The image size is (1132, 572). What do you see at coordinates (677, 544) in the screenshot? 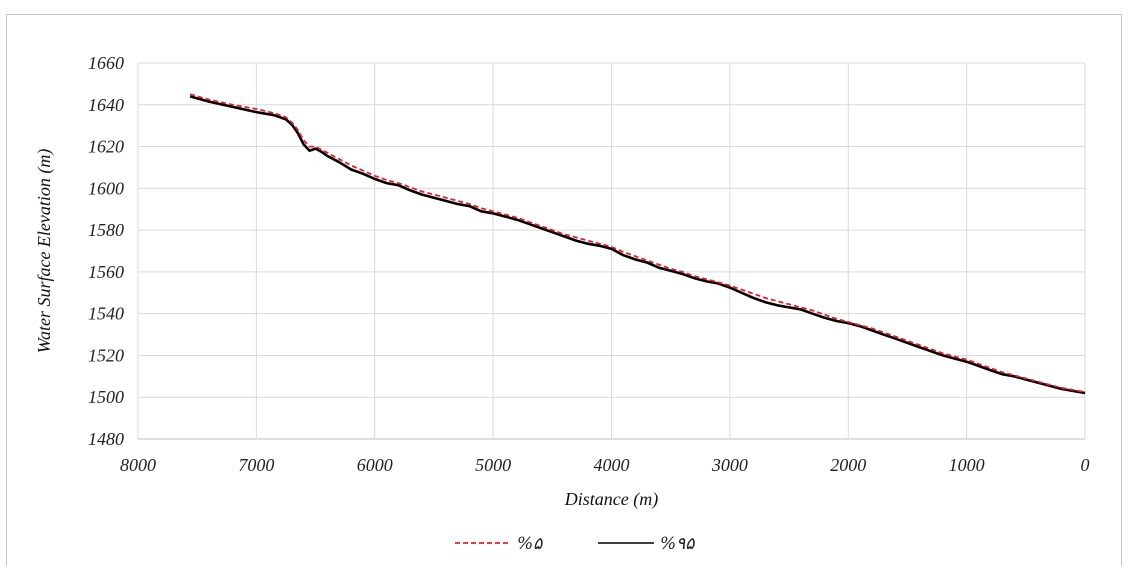
I see `legend-label: %۹۵` at bounding box center [677, 544].